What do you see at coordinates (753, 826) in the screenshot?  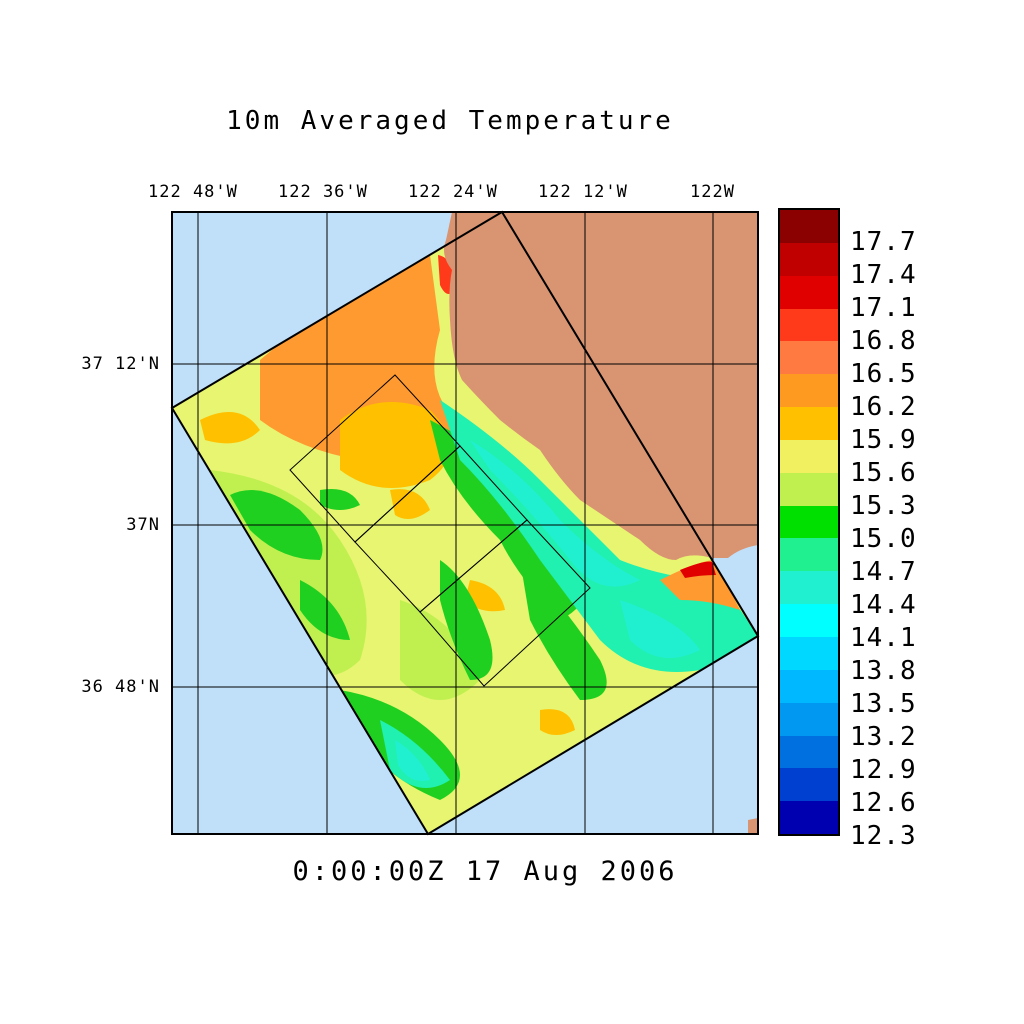 I see `land-spot` at bounding box center [753, 826].